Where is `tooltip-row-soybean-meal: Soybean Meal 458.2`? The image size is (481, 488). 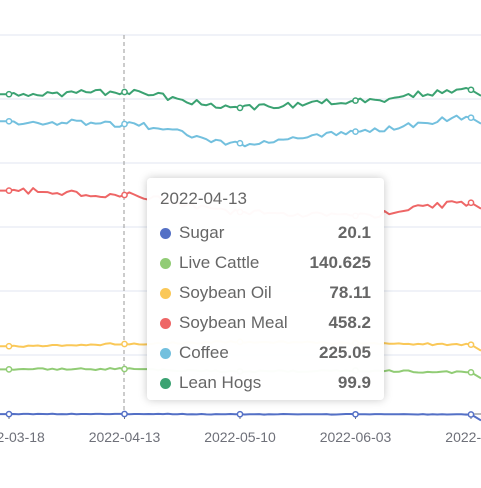
tooltip-row-soybean-meal: Soybean Meal 458.2 is located at coordinates (265, 323).